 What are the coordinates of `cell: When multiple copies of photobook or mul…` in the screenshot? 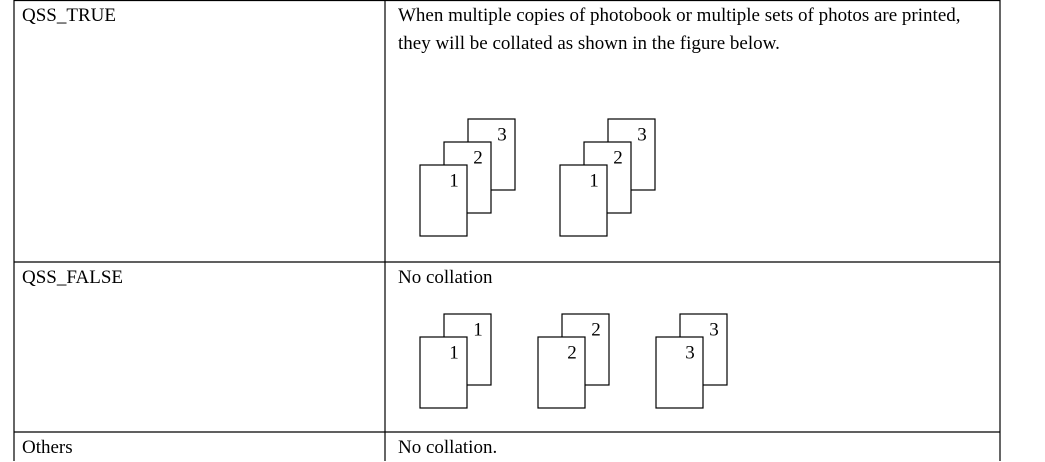 It's located at (679, 29).